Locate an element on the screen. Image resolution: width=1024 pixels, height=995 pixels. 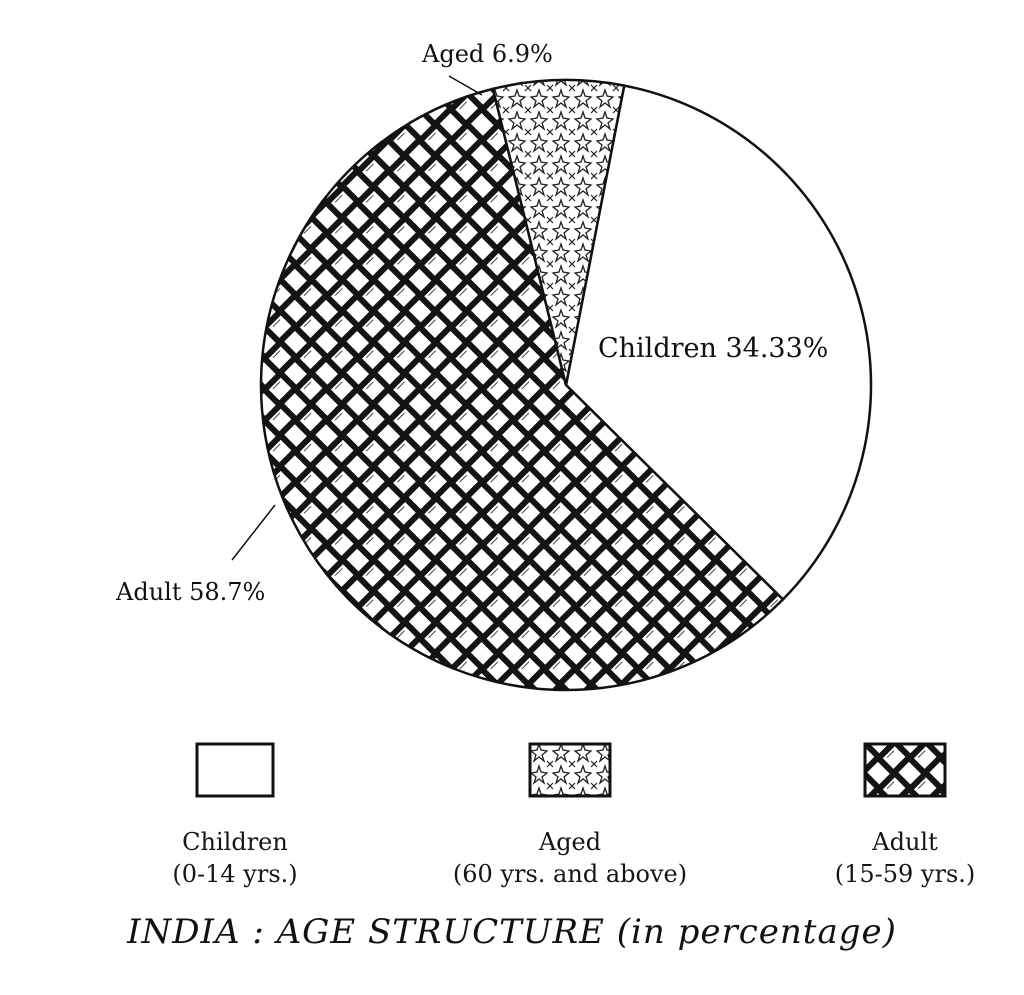
slice-label-children: Children 34.33% is located at coordinates (713, 348).